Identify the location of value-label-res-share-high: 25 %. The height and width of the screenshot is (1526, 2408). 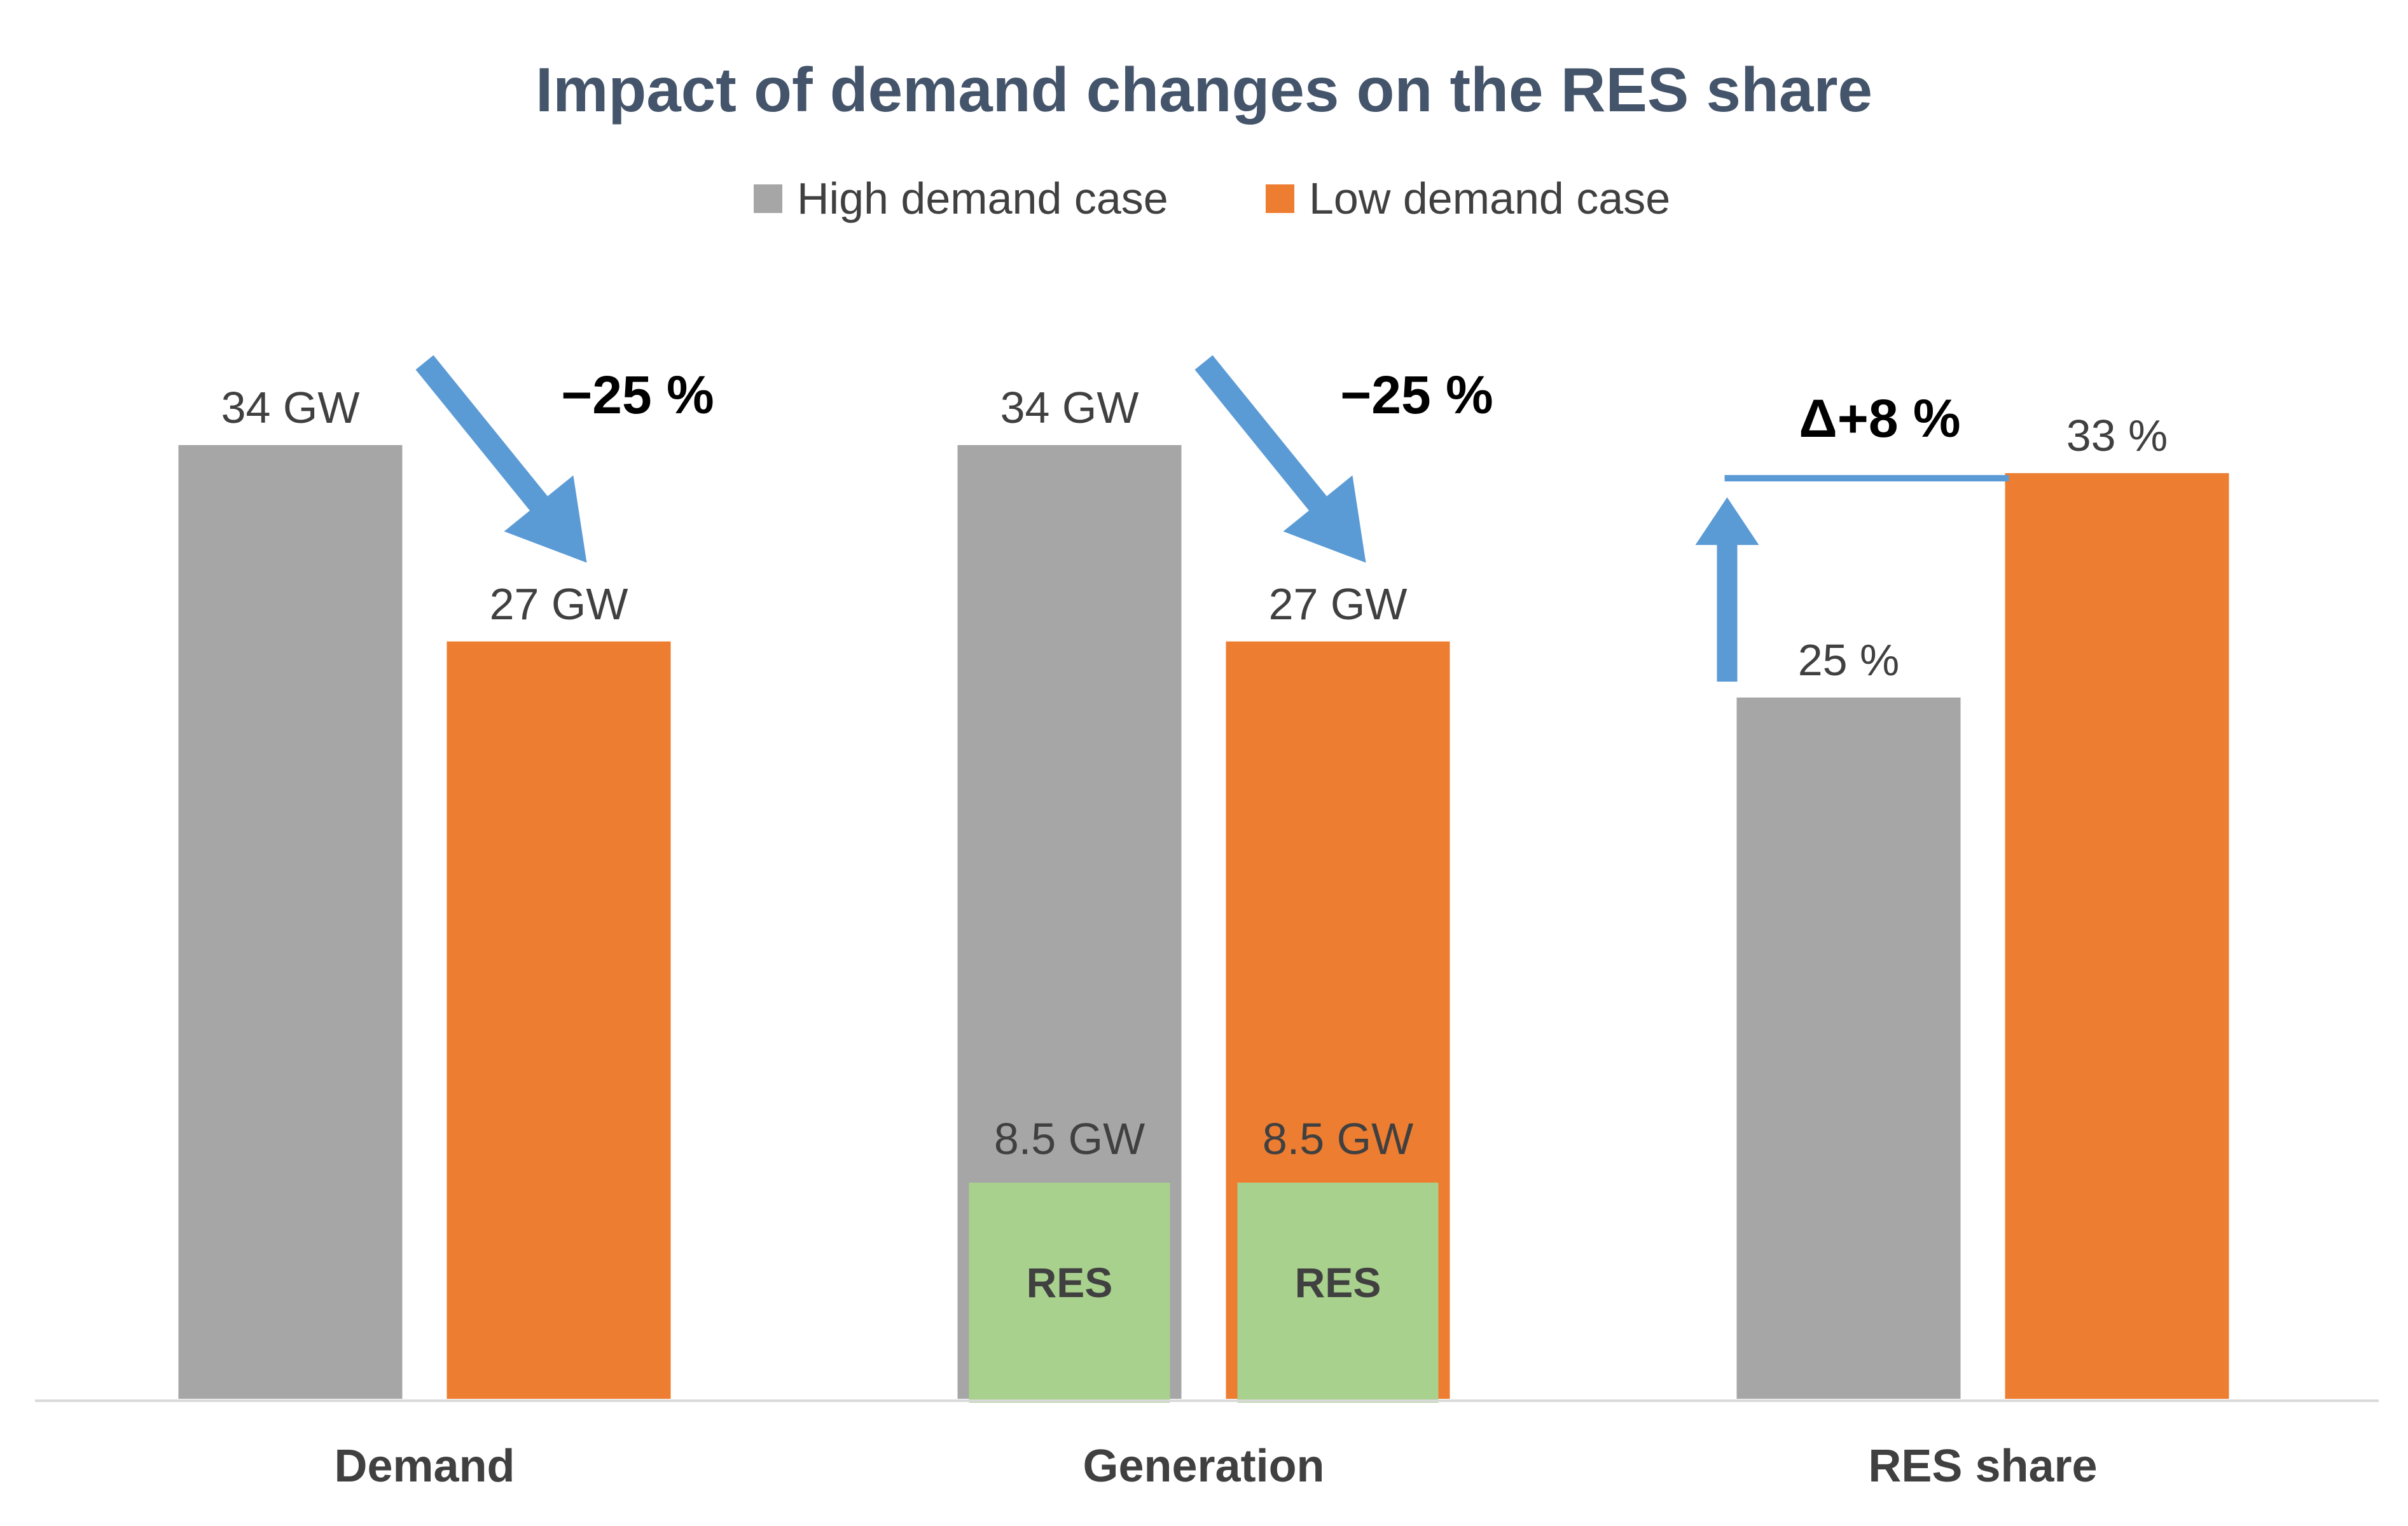
(1849, 660).